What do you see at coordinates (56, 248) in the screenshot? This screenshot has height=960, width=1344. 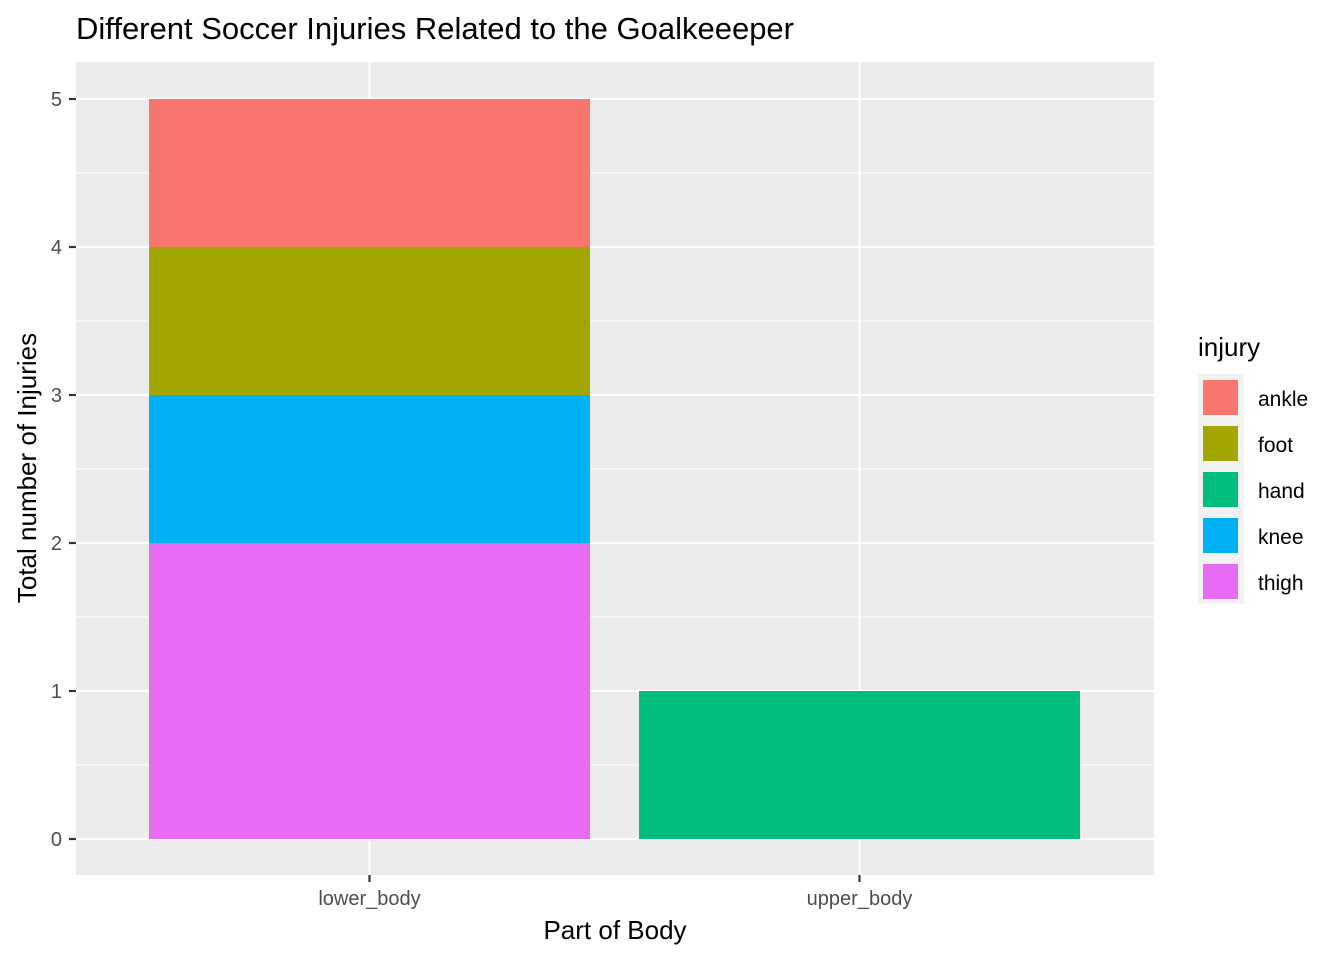 I see `y-tick-label: 4` at bounding box center [56, 248].